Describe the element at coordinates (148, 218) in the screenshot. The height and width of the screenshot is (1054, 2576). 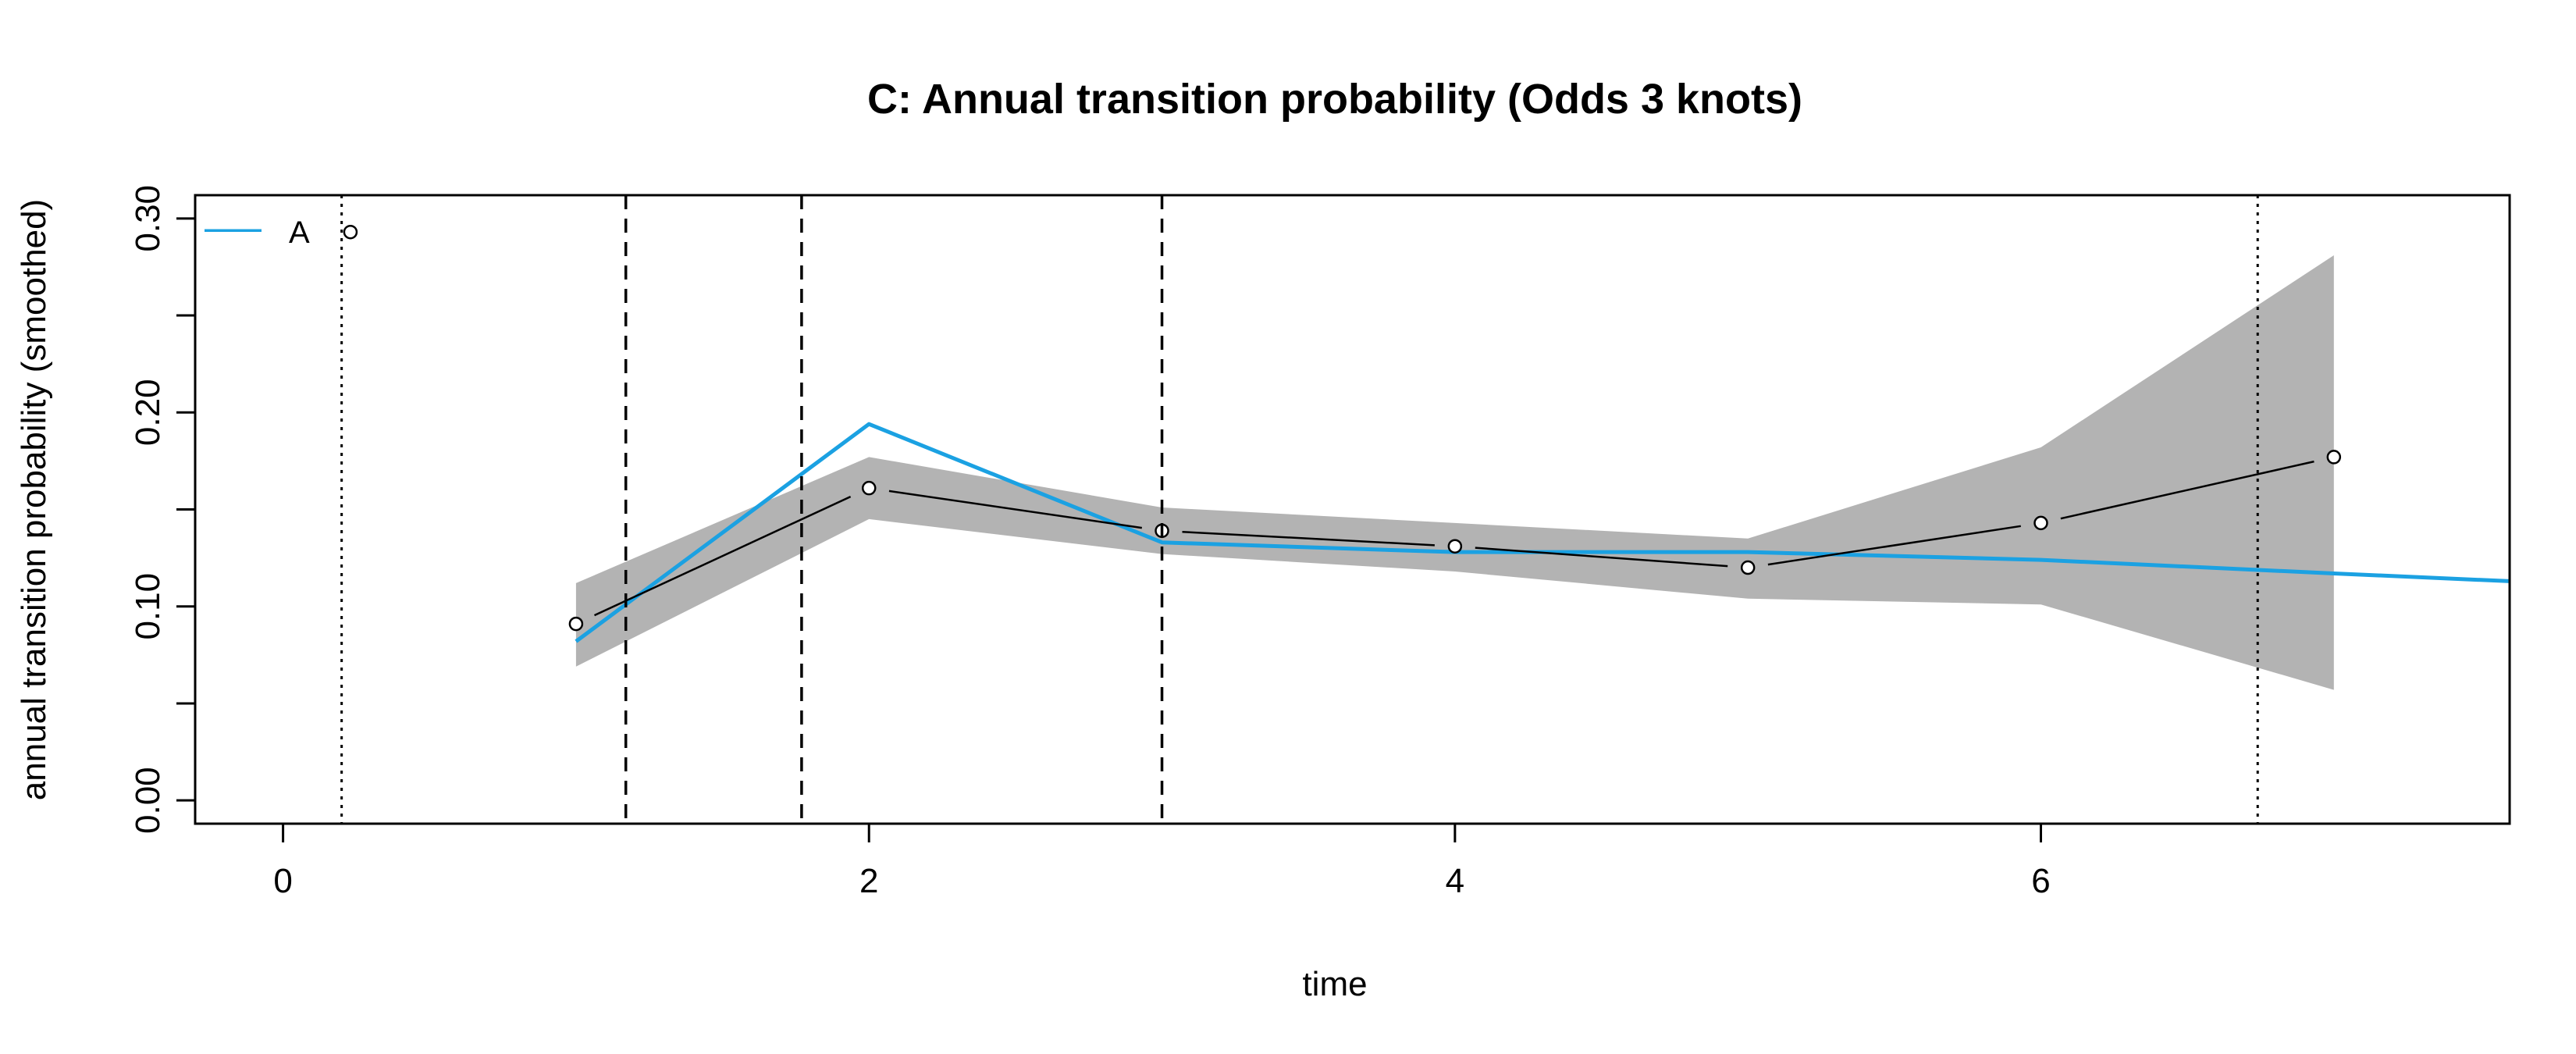
I see `y-tick-label: 0.30` at that location.